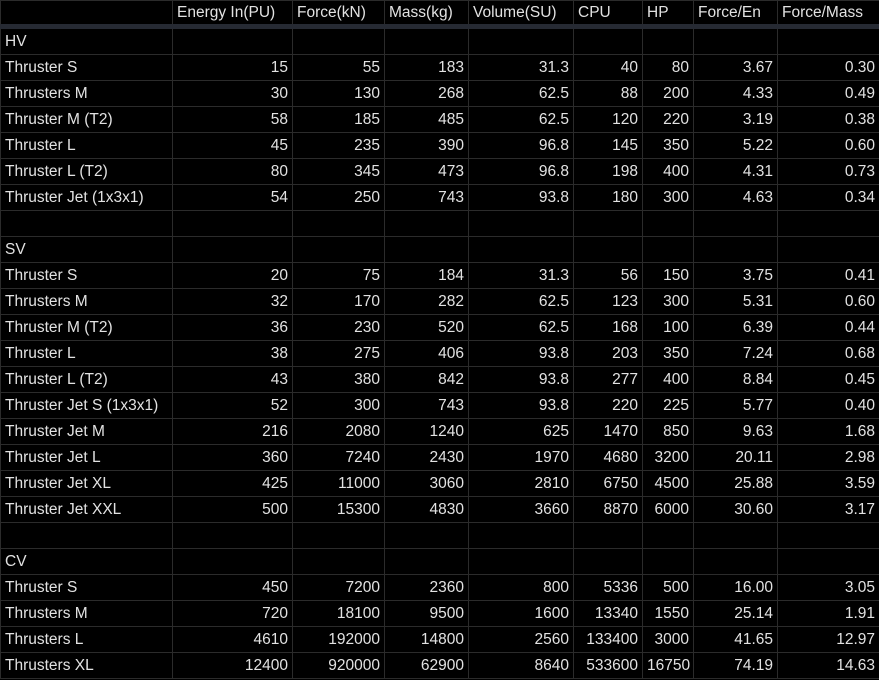 This screenshot has height=680, width=879. What do you see at coordinates (86, 275) in the screenshot?
I see `row-label-cell: Thruster S` at bounding box center [86, 275].